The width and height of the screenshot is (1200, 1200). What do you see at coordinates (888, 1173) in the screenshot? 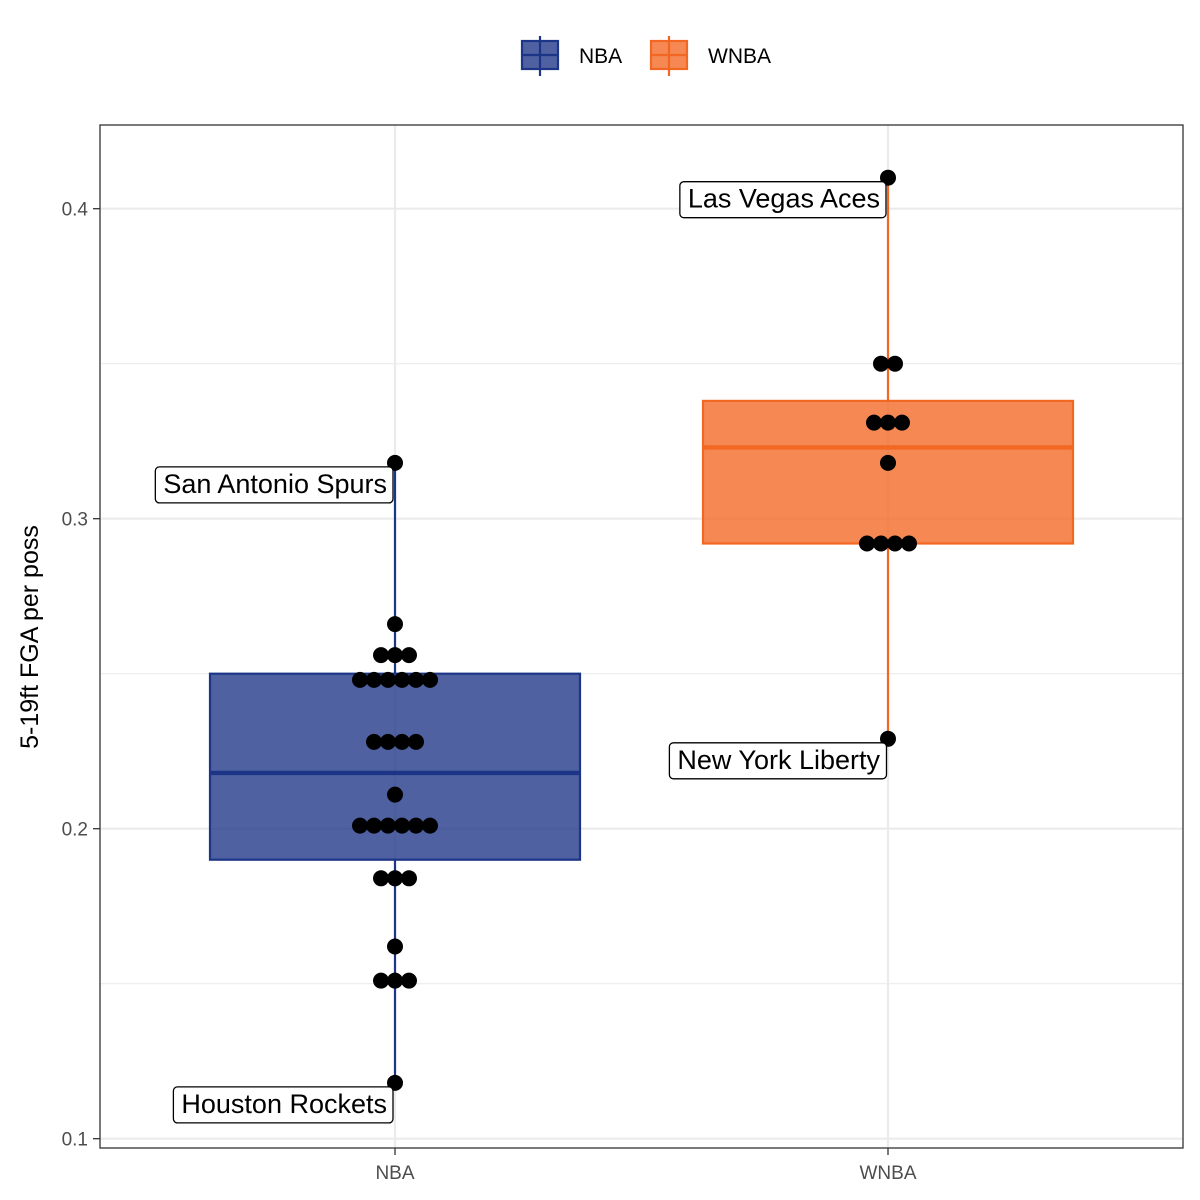
I see `x-tick-label: WNBA` at bounding box center [888, 1173].